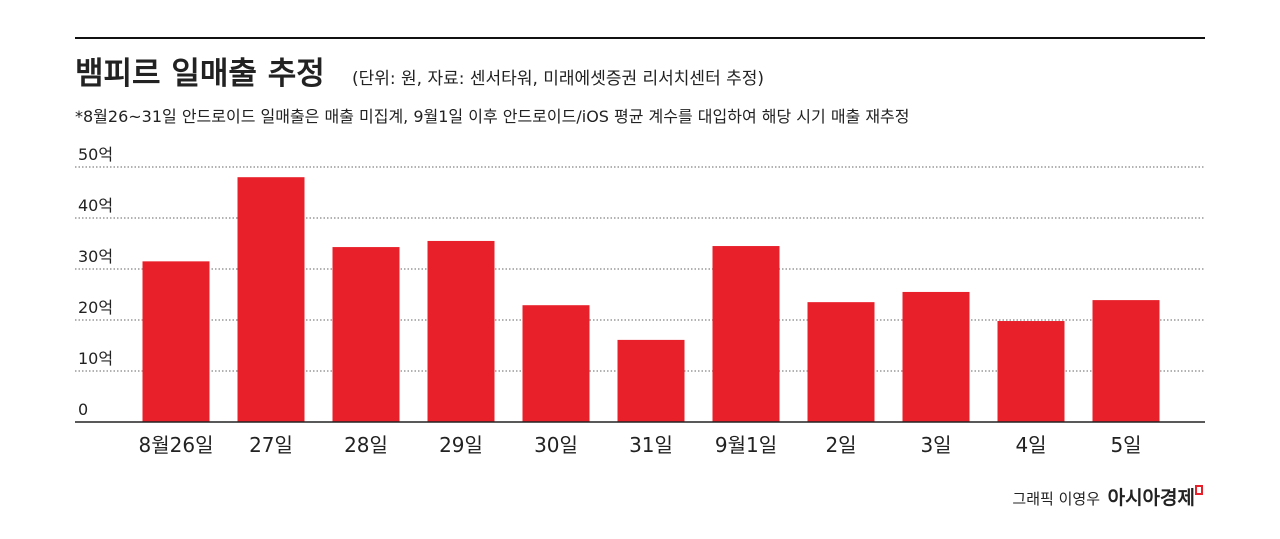 The width and height of the screenshot is (1280, 539). What do you see at coordinates (1199, 490) in the screenshot?
I see `logo-mark` at bounding box center [1199, 490].